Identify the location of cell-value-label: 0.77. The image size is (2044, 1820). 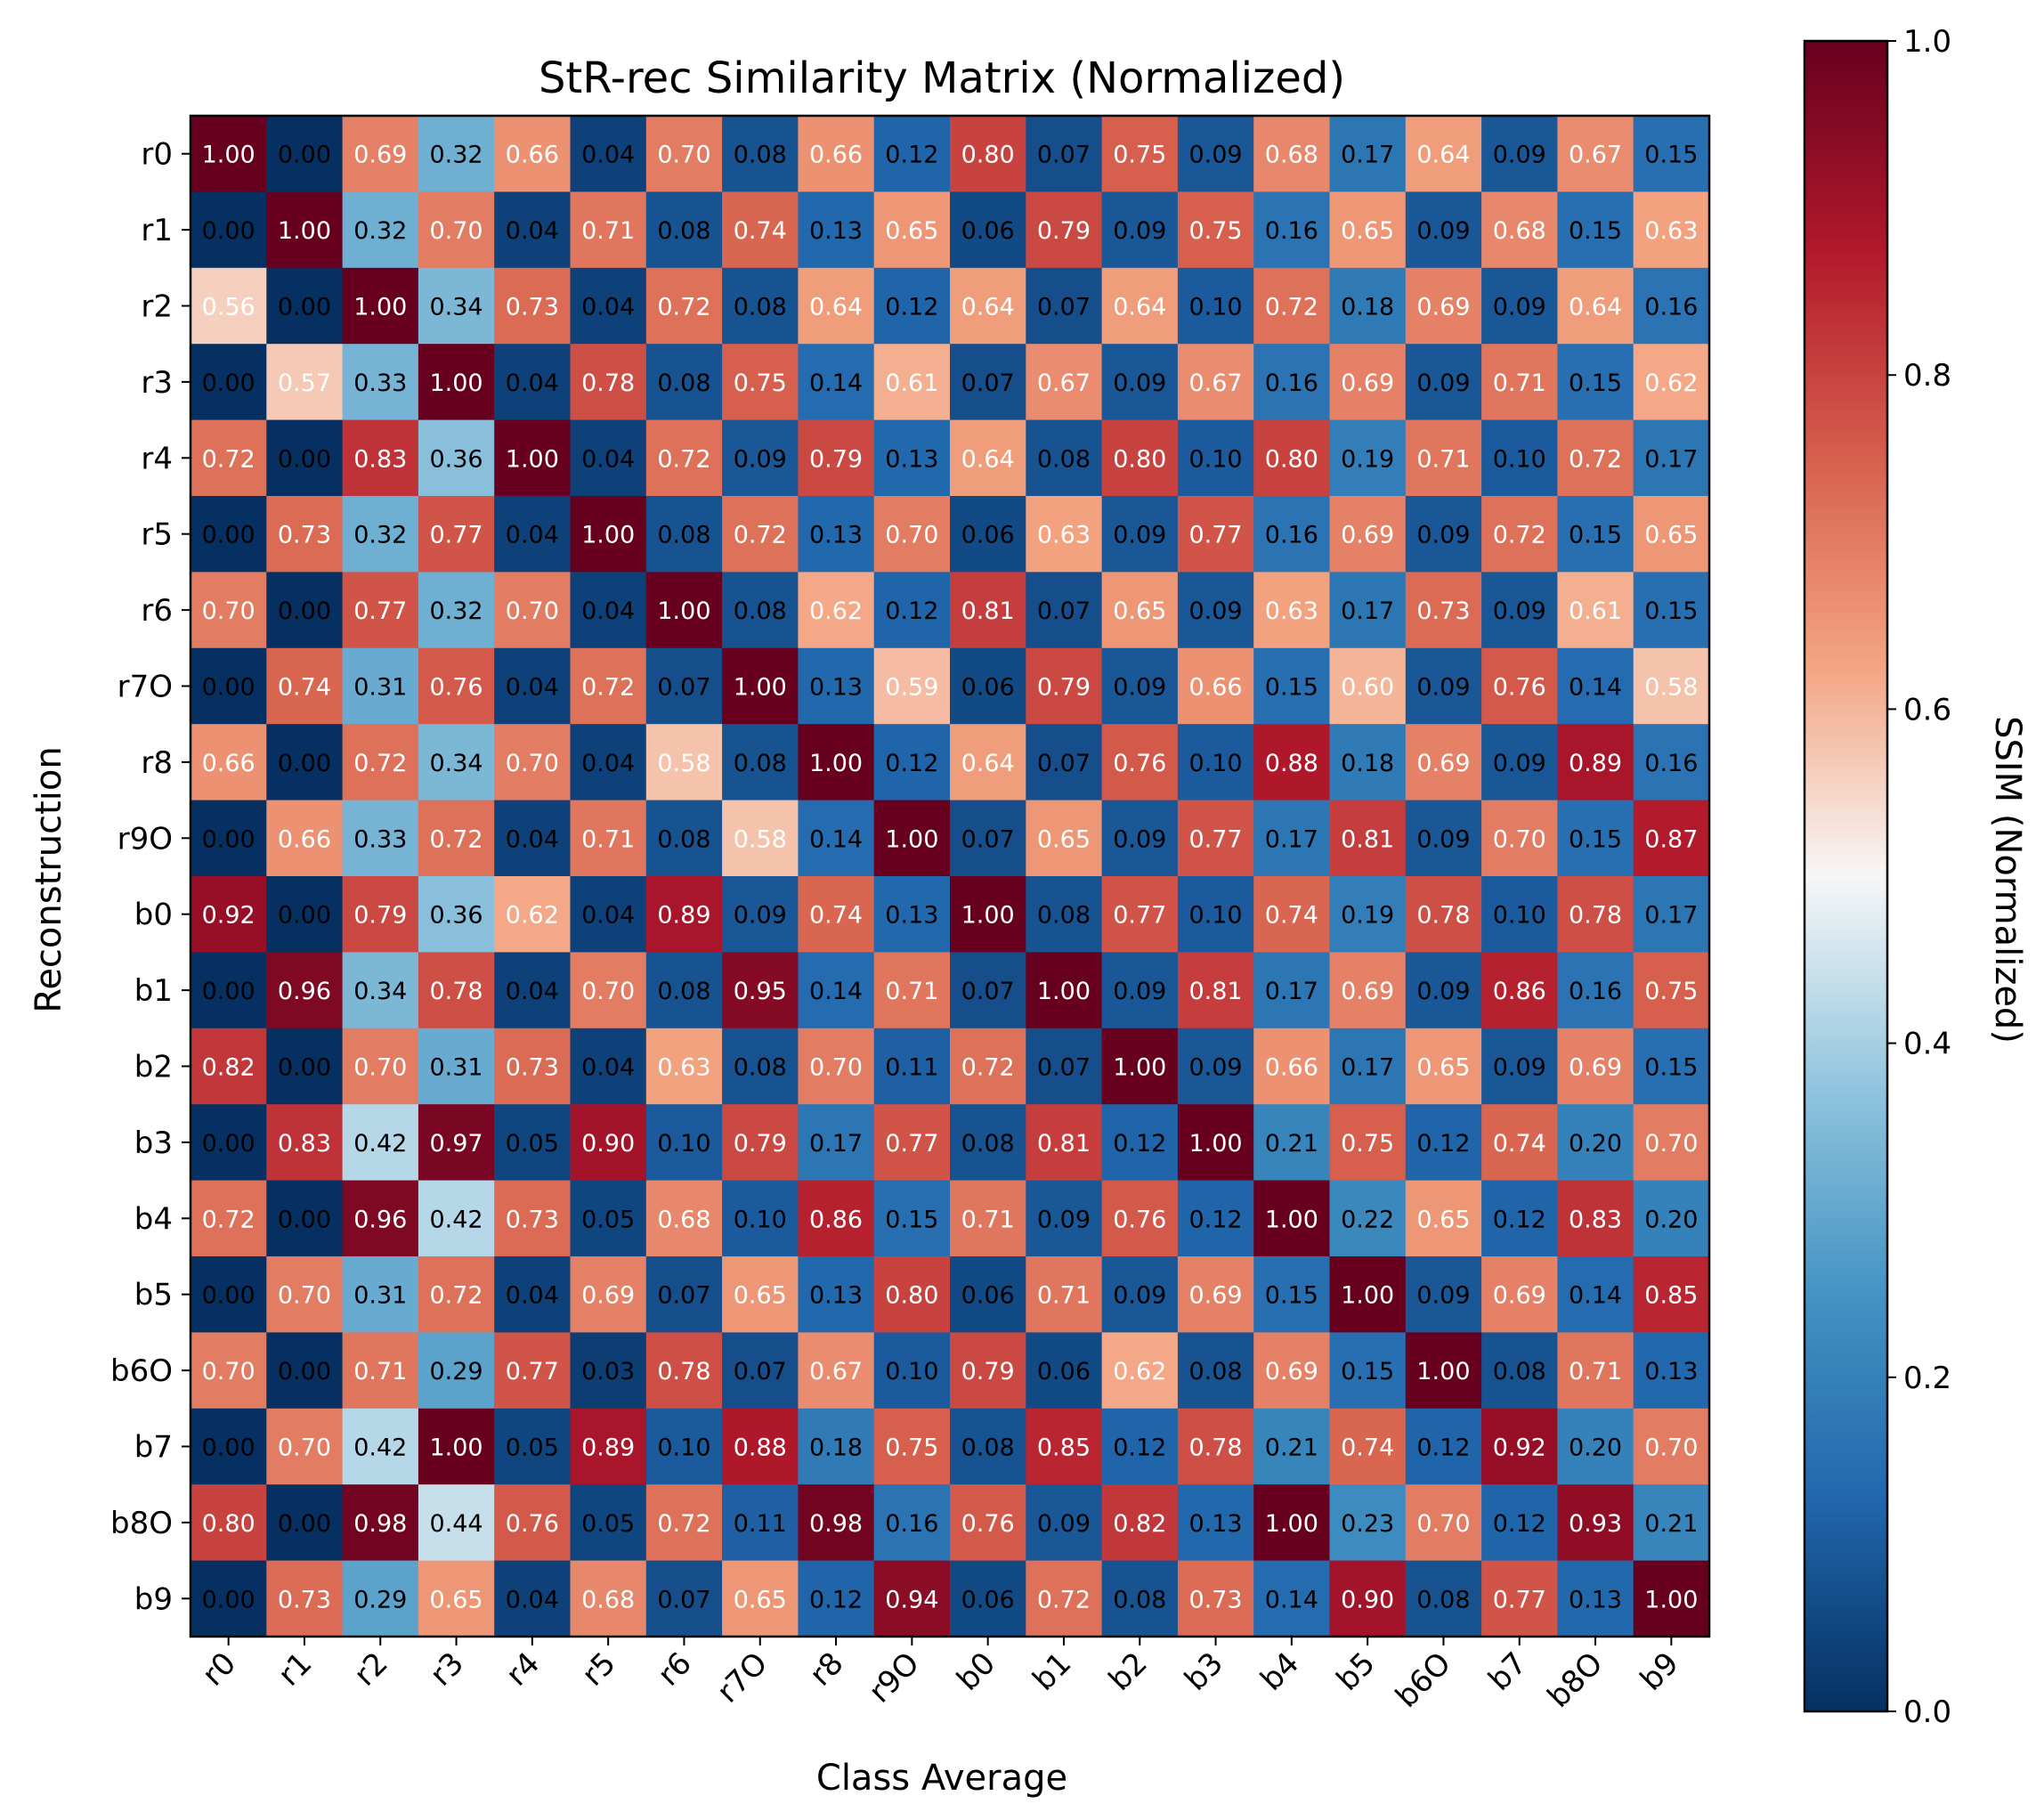
(1215, 535).